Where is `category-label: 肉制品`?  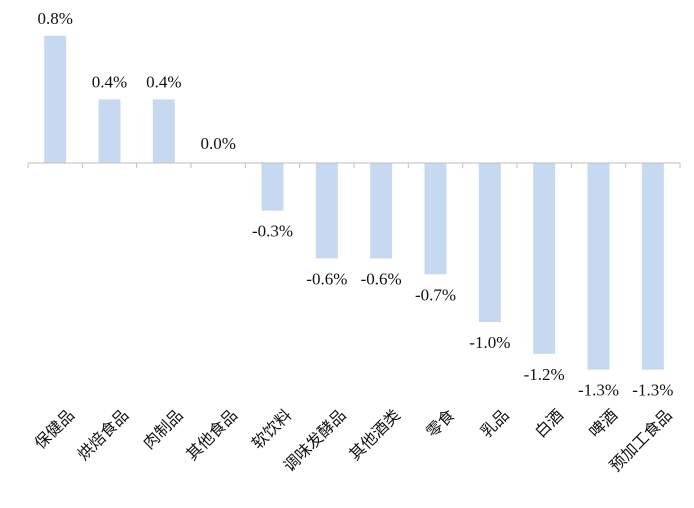 category-label: 肉制品 is located at coordinates (162, 428).